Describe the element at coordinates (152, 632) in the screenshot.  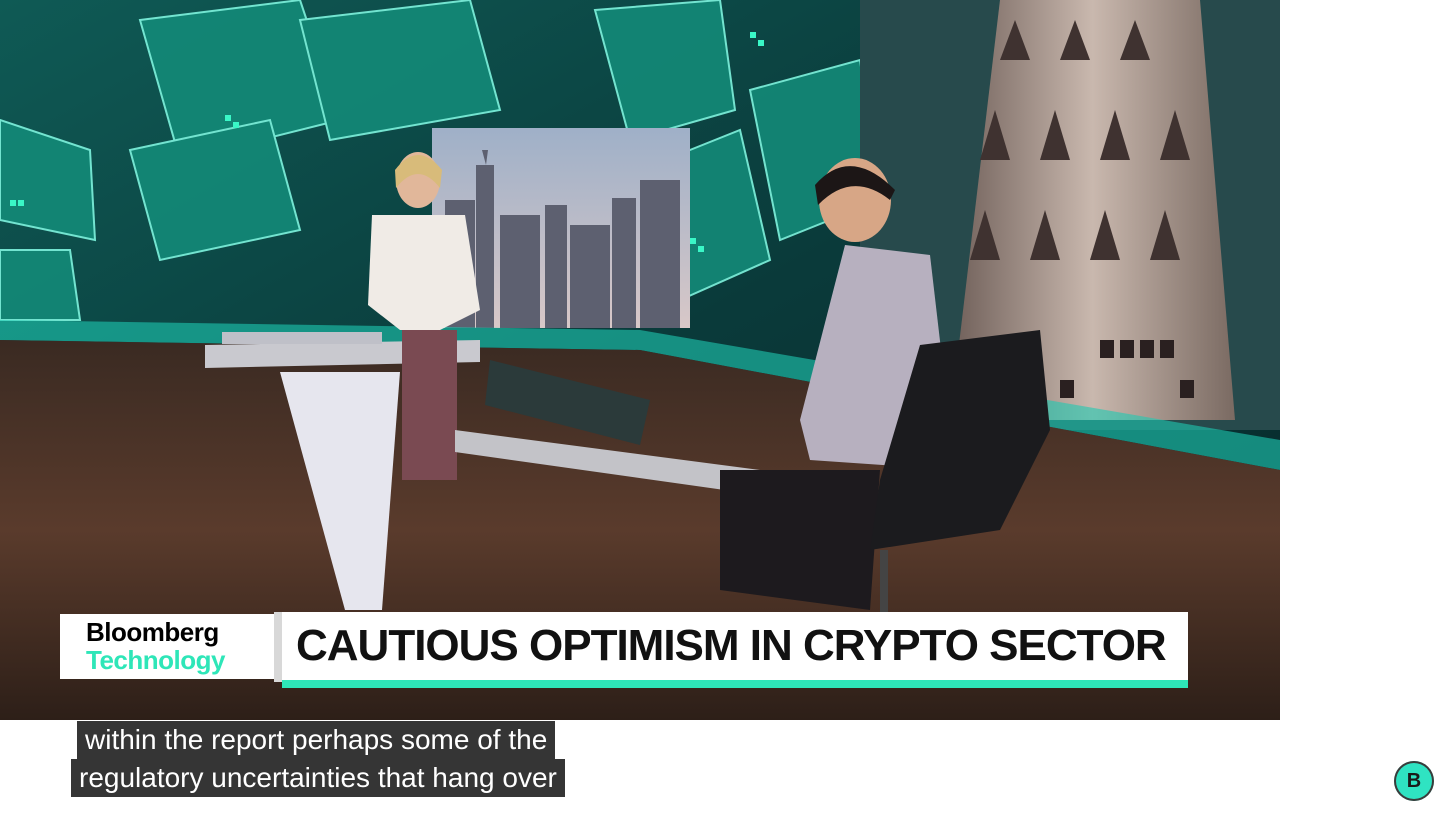
I see `logo-brand-line1: Bloomberg` at that location.